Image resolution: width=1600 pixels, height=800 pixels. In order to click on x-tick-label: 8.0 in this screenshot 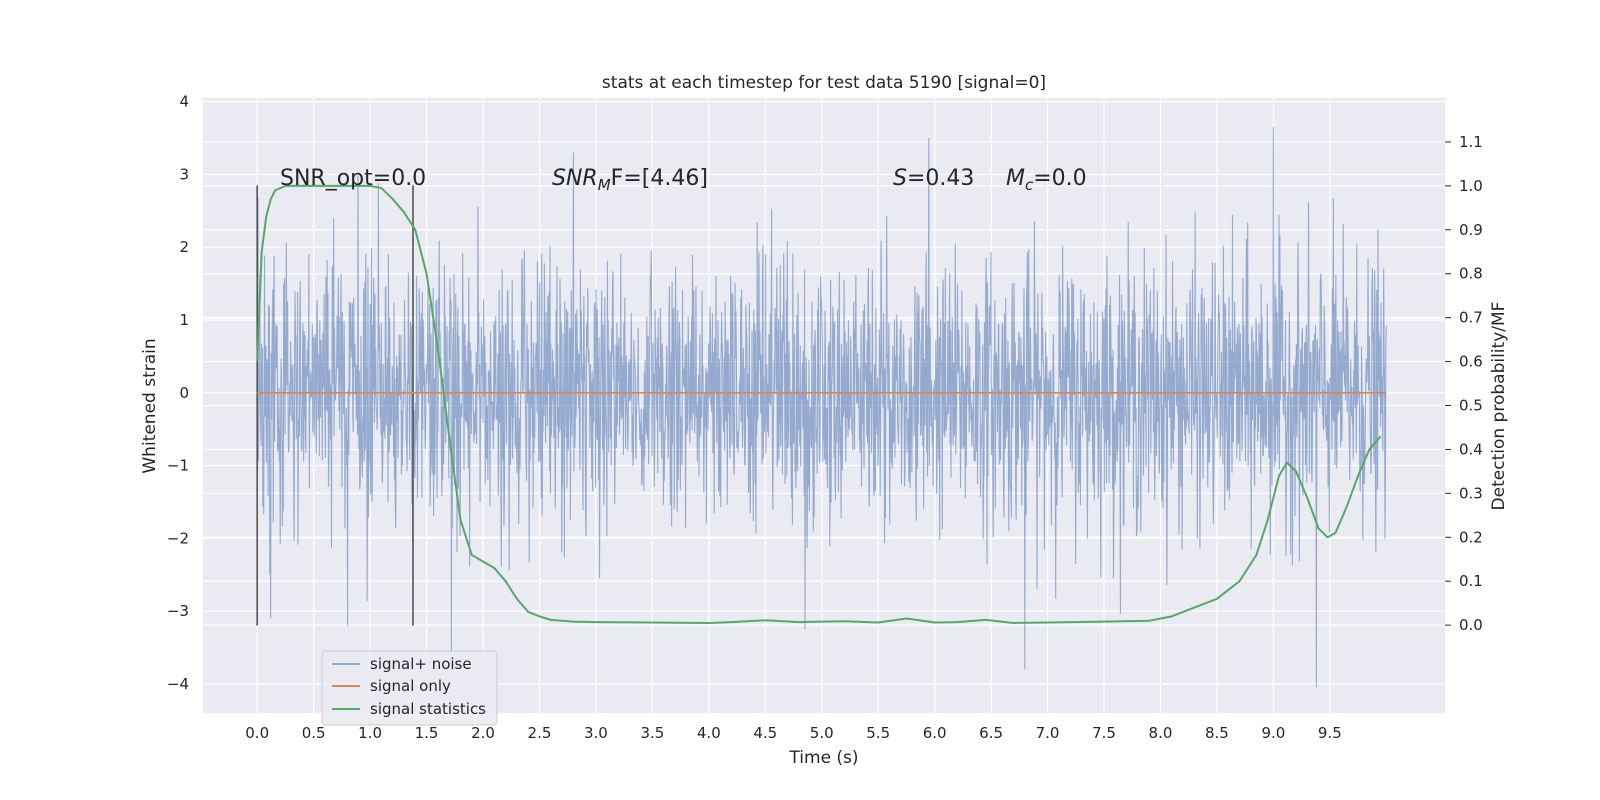, I will do `click(1161, 733)`.